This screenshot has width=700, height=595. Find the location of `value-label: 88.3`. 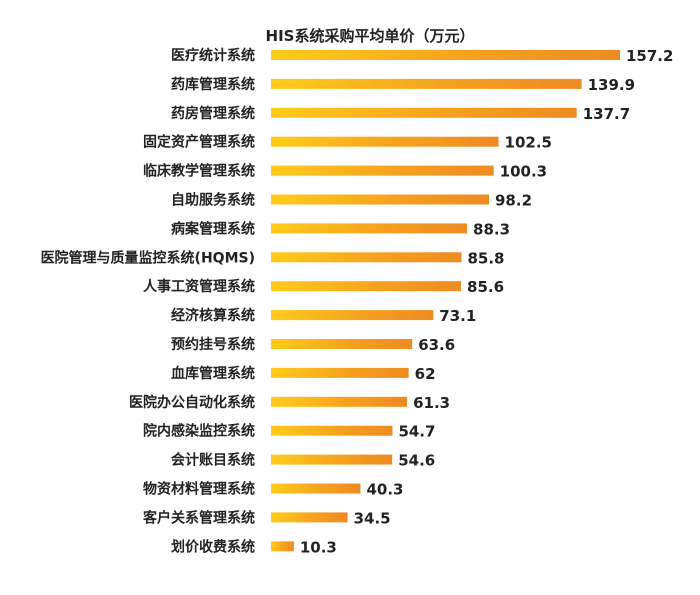

value-label: 88.3 is located at coordinates (491, 229).